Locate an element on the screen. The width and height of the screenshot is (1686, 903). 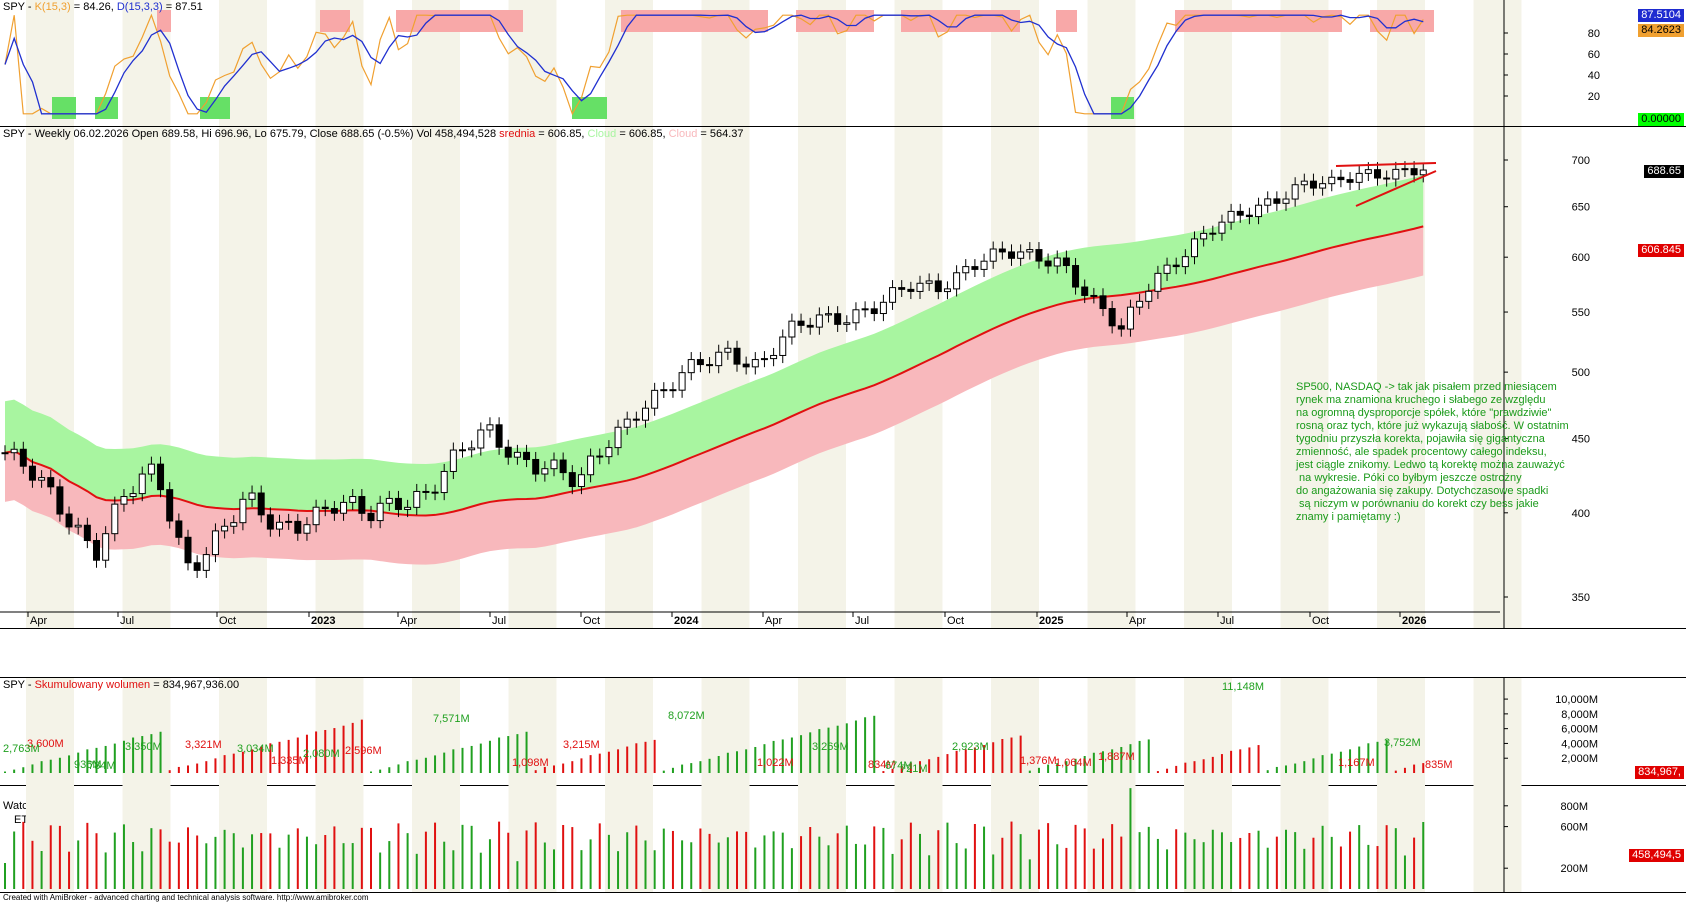
cumvol-up-label: 11,148M is located at coordinates (1243, 687).